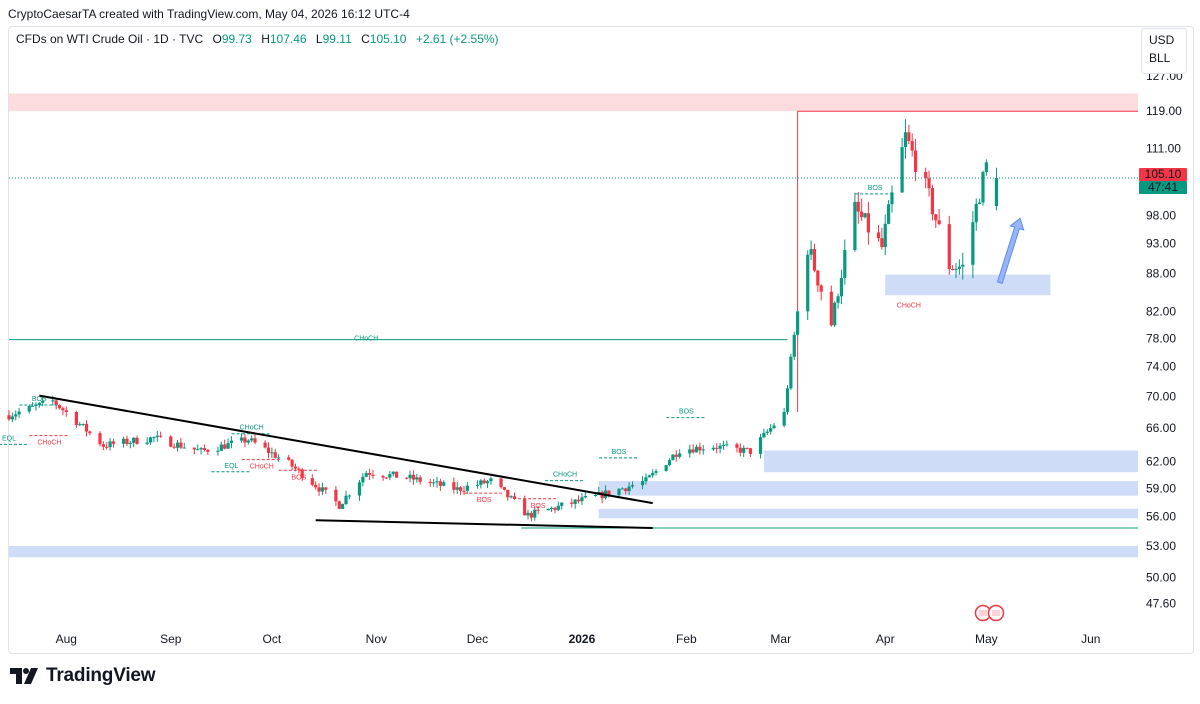 The height and width of the screenshot is (704, 1200). What do you see at coordinates (236, 39) in the screenshot?
I see `open-value: 99.73` at bounding box center [236, 39].